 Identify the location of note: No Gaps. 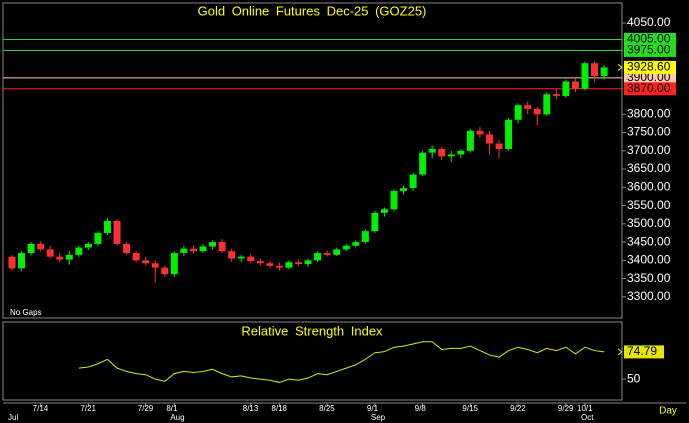
(26, 312).